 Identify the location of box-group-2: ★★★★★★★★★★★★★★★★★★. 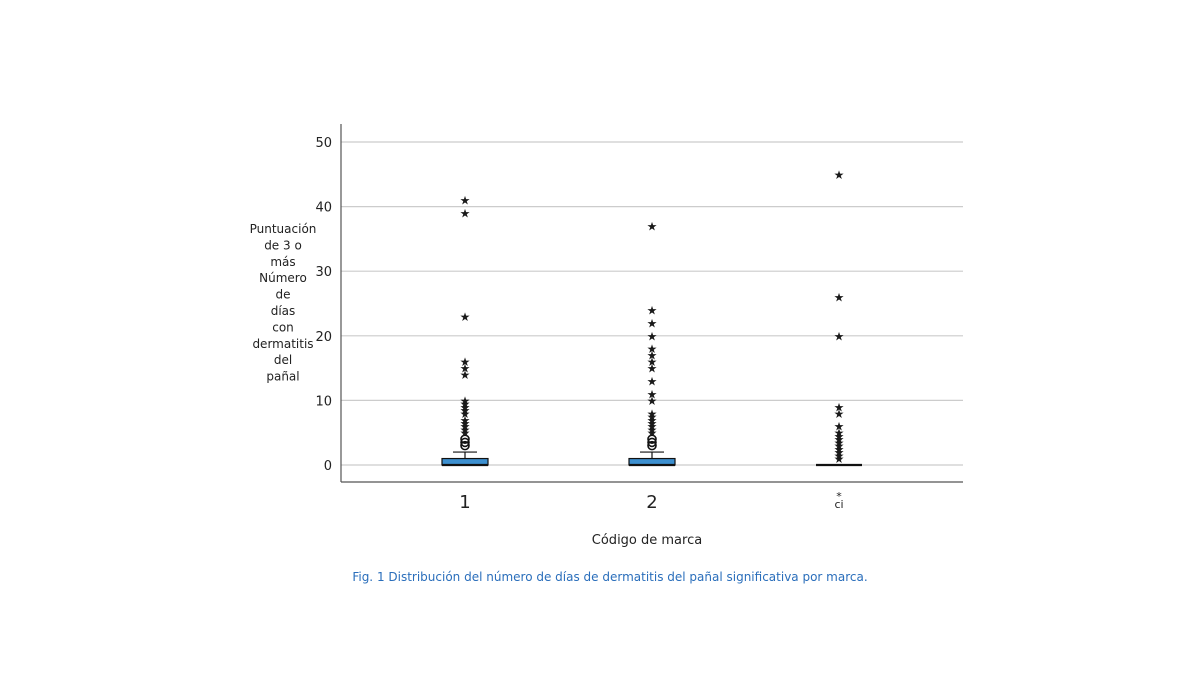
(652, 343).